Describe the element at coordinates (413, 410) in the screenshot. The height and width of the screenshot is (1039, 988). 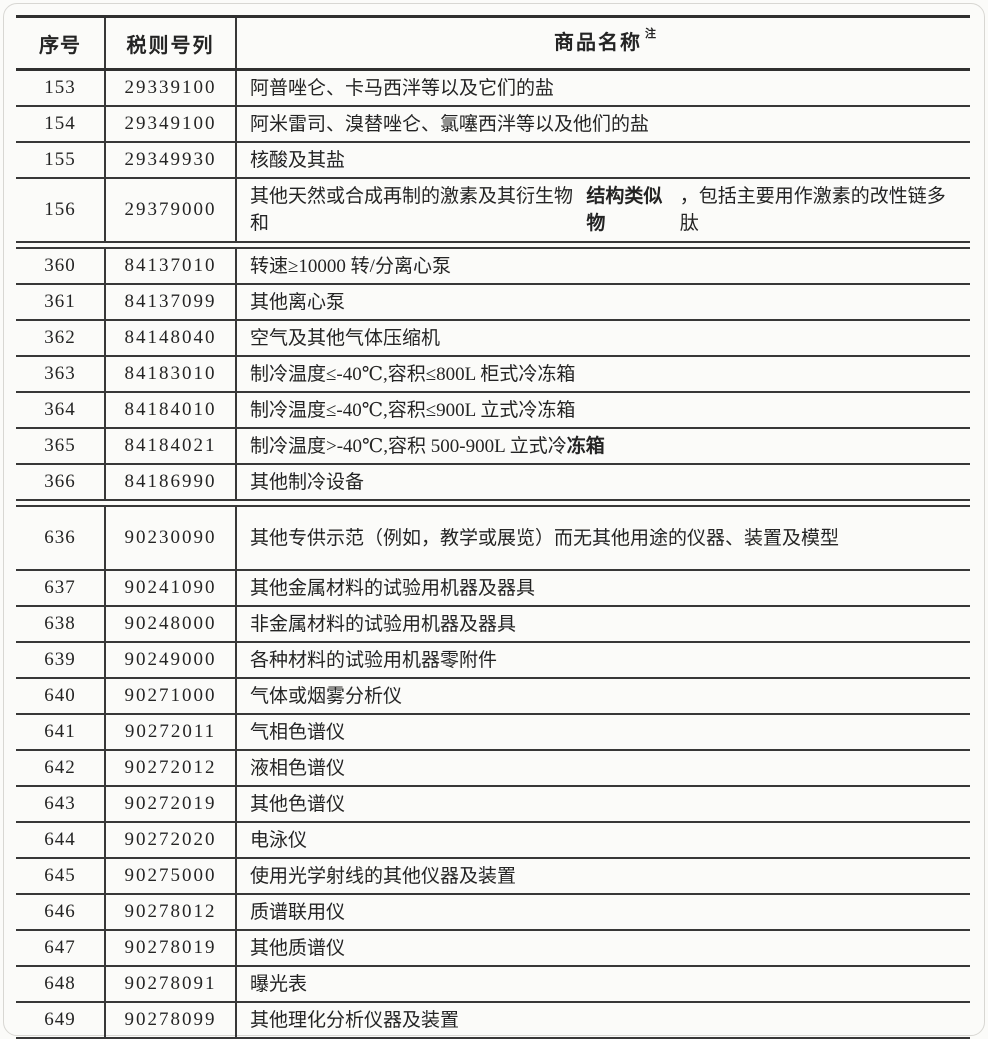
I see `name-text: 制冷温度≤-40℃,容积≤900L 立式冷冻箱` at that location.